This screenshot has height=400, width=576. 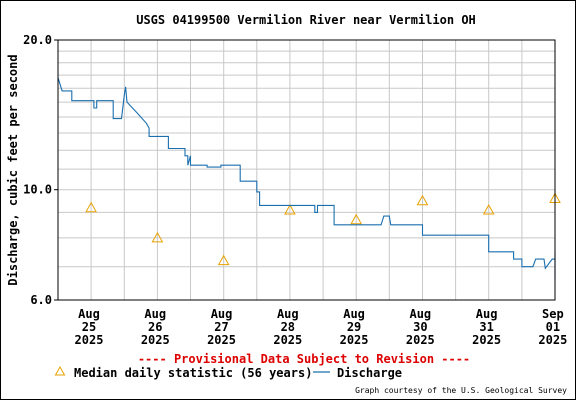 I want to click on x-tick-label: 27, so click(x=221, y=327).